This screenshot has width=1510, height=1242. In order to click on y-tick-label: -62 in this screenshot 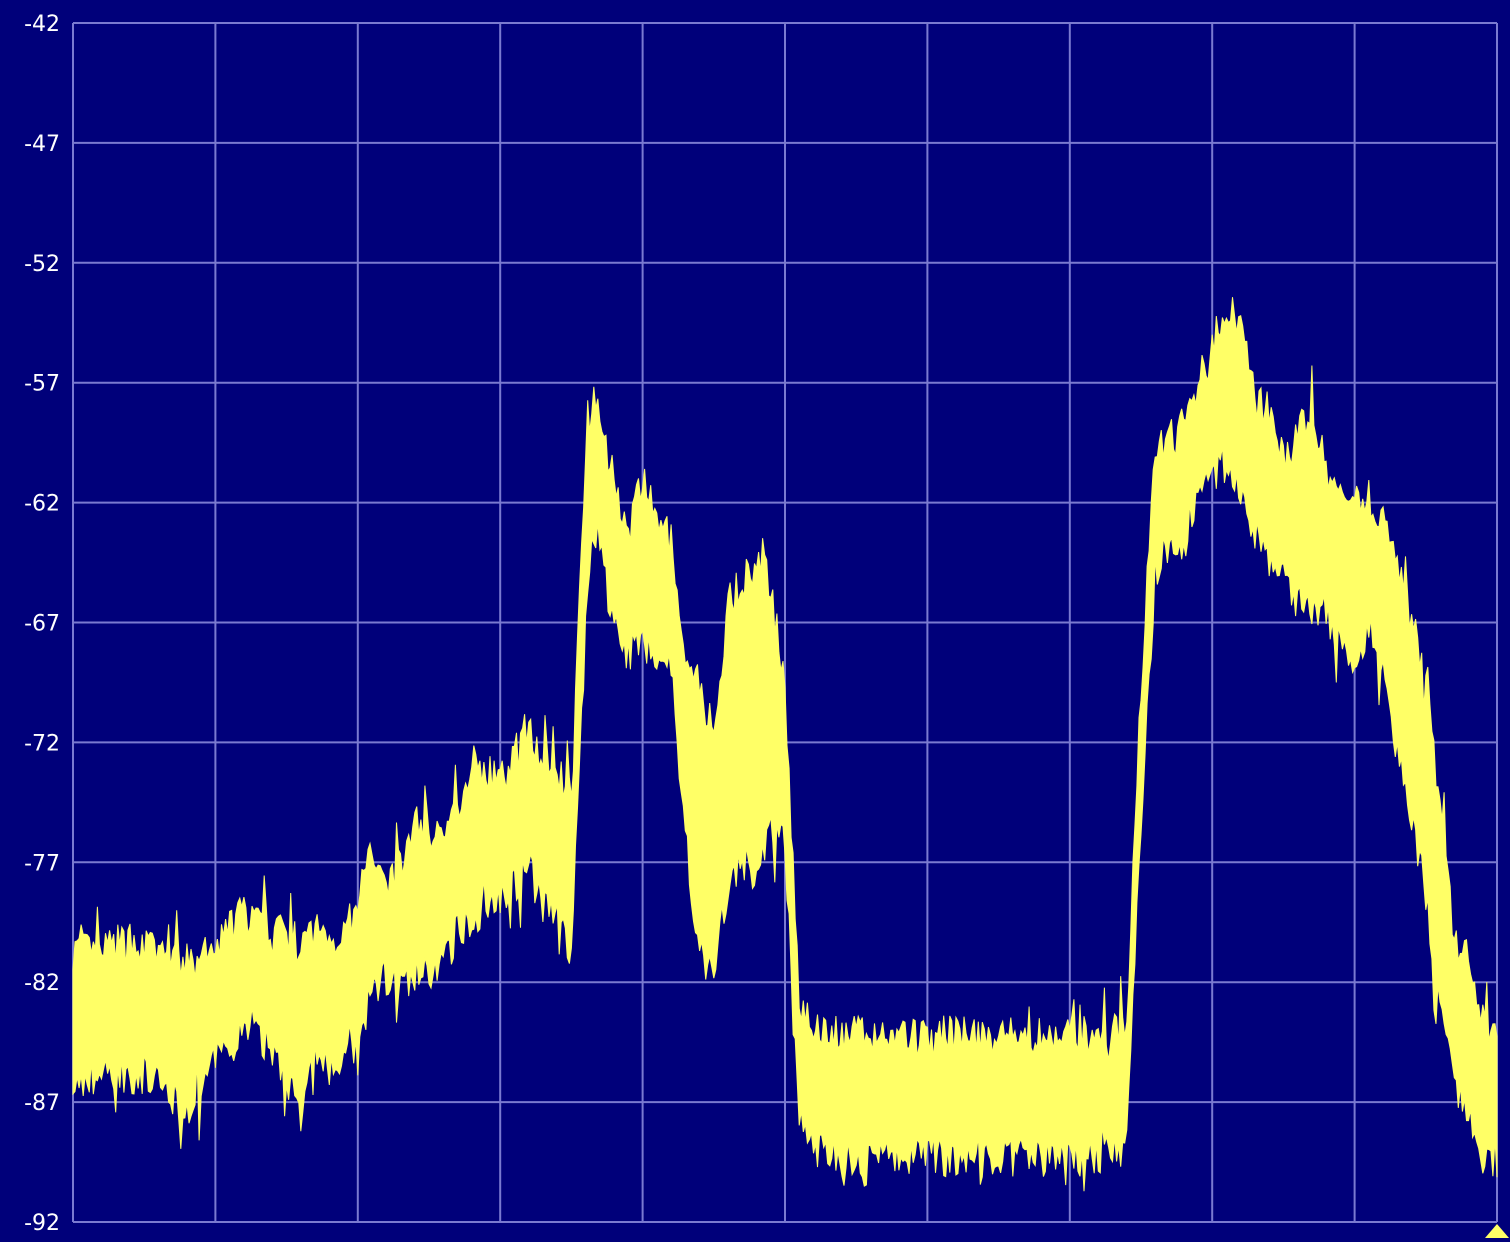, I will do `click(42, 504)`.